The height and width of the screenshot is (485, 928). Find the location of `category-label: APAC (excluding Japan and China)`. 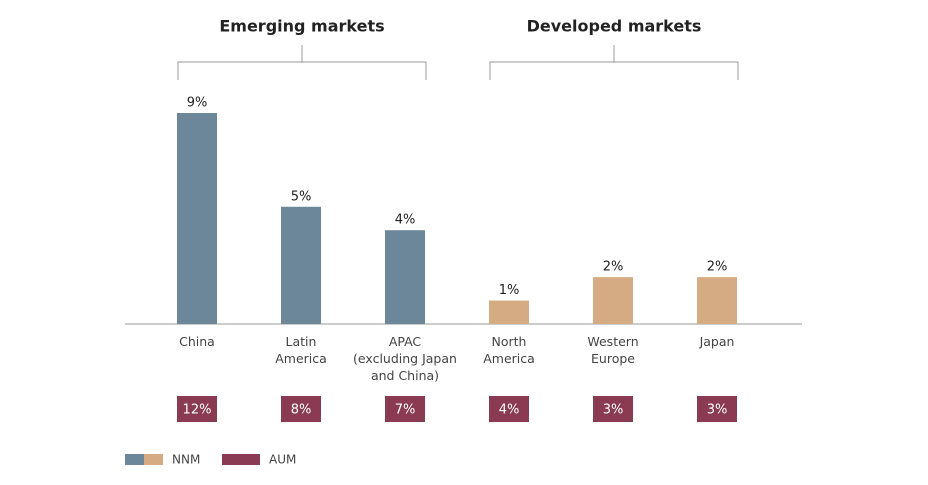

category-label: APAC (excluding Japan and China) is located at coordinates (405, 358).